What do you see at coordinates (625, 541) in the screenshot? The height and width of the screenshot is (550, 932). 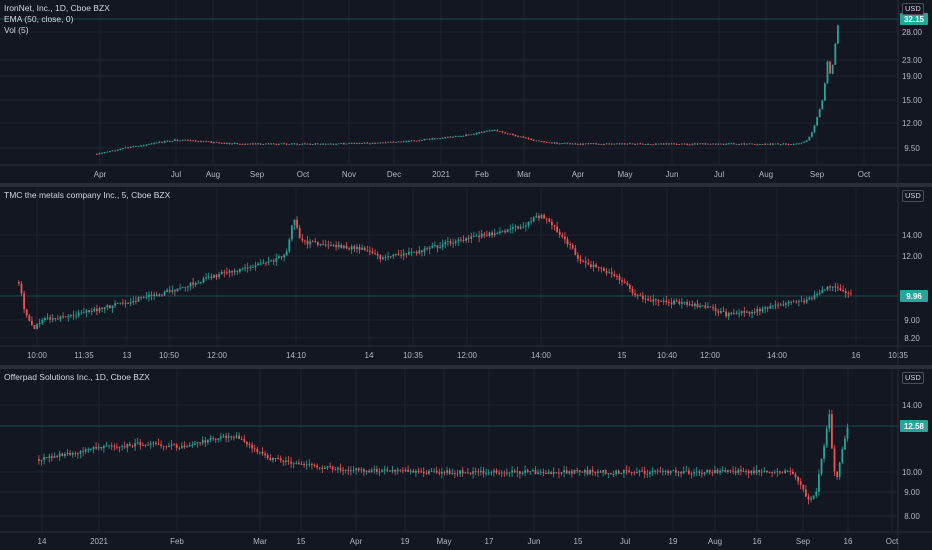 I see `x-tick-label: Jul` at bounding box center [625, 541].